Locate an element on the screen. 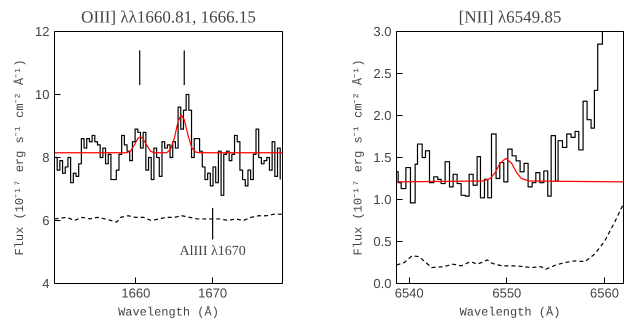 The image size is (634, 334). x-tick-label: 6550 is located at coordinates (507, 293).